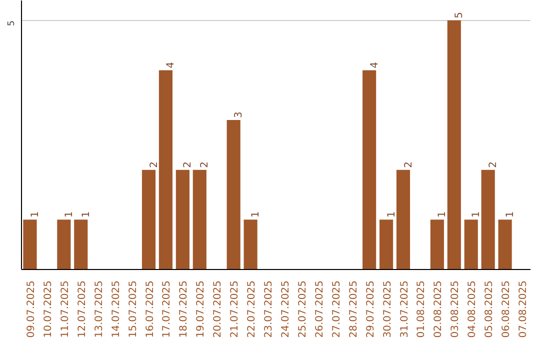  Describe the element at coordinates (235, 309) in the screenshot. I see `x-tick-label: 21.07.2025` at that location.